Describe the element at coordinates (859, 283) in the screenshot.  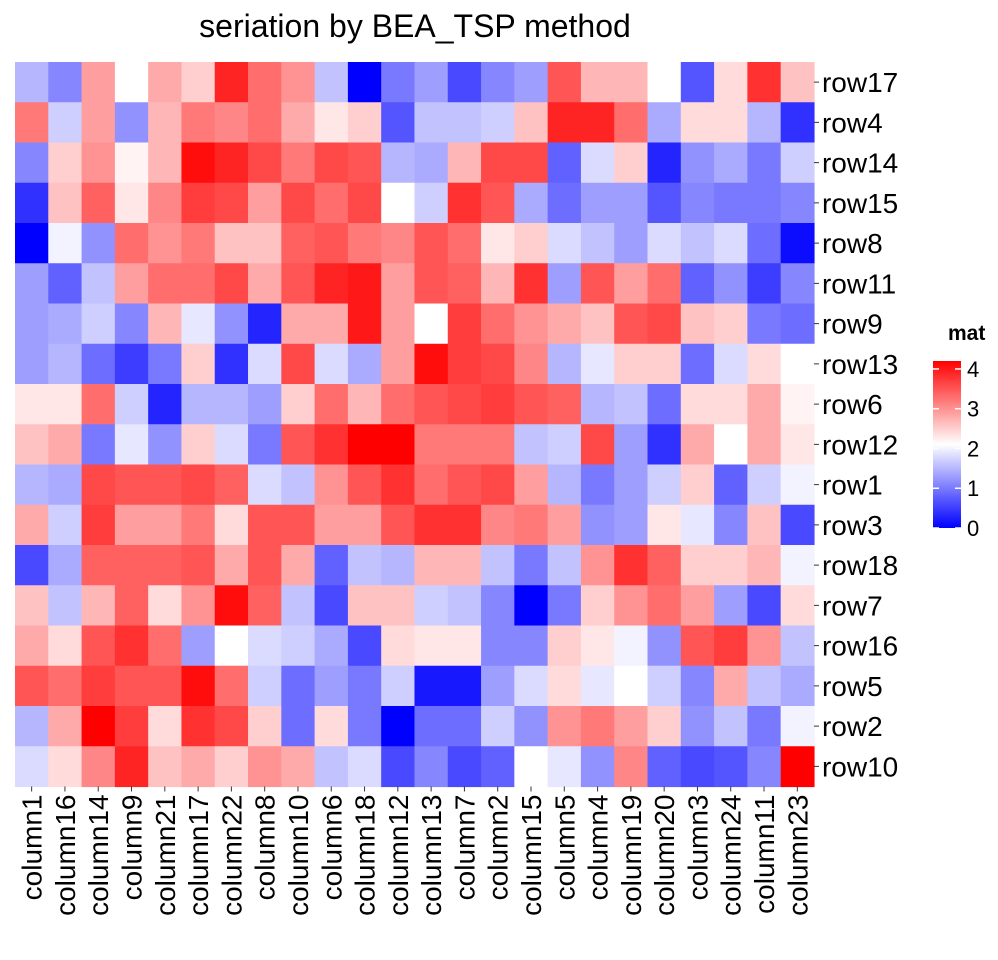
I see `row-label: row11` at that location.